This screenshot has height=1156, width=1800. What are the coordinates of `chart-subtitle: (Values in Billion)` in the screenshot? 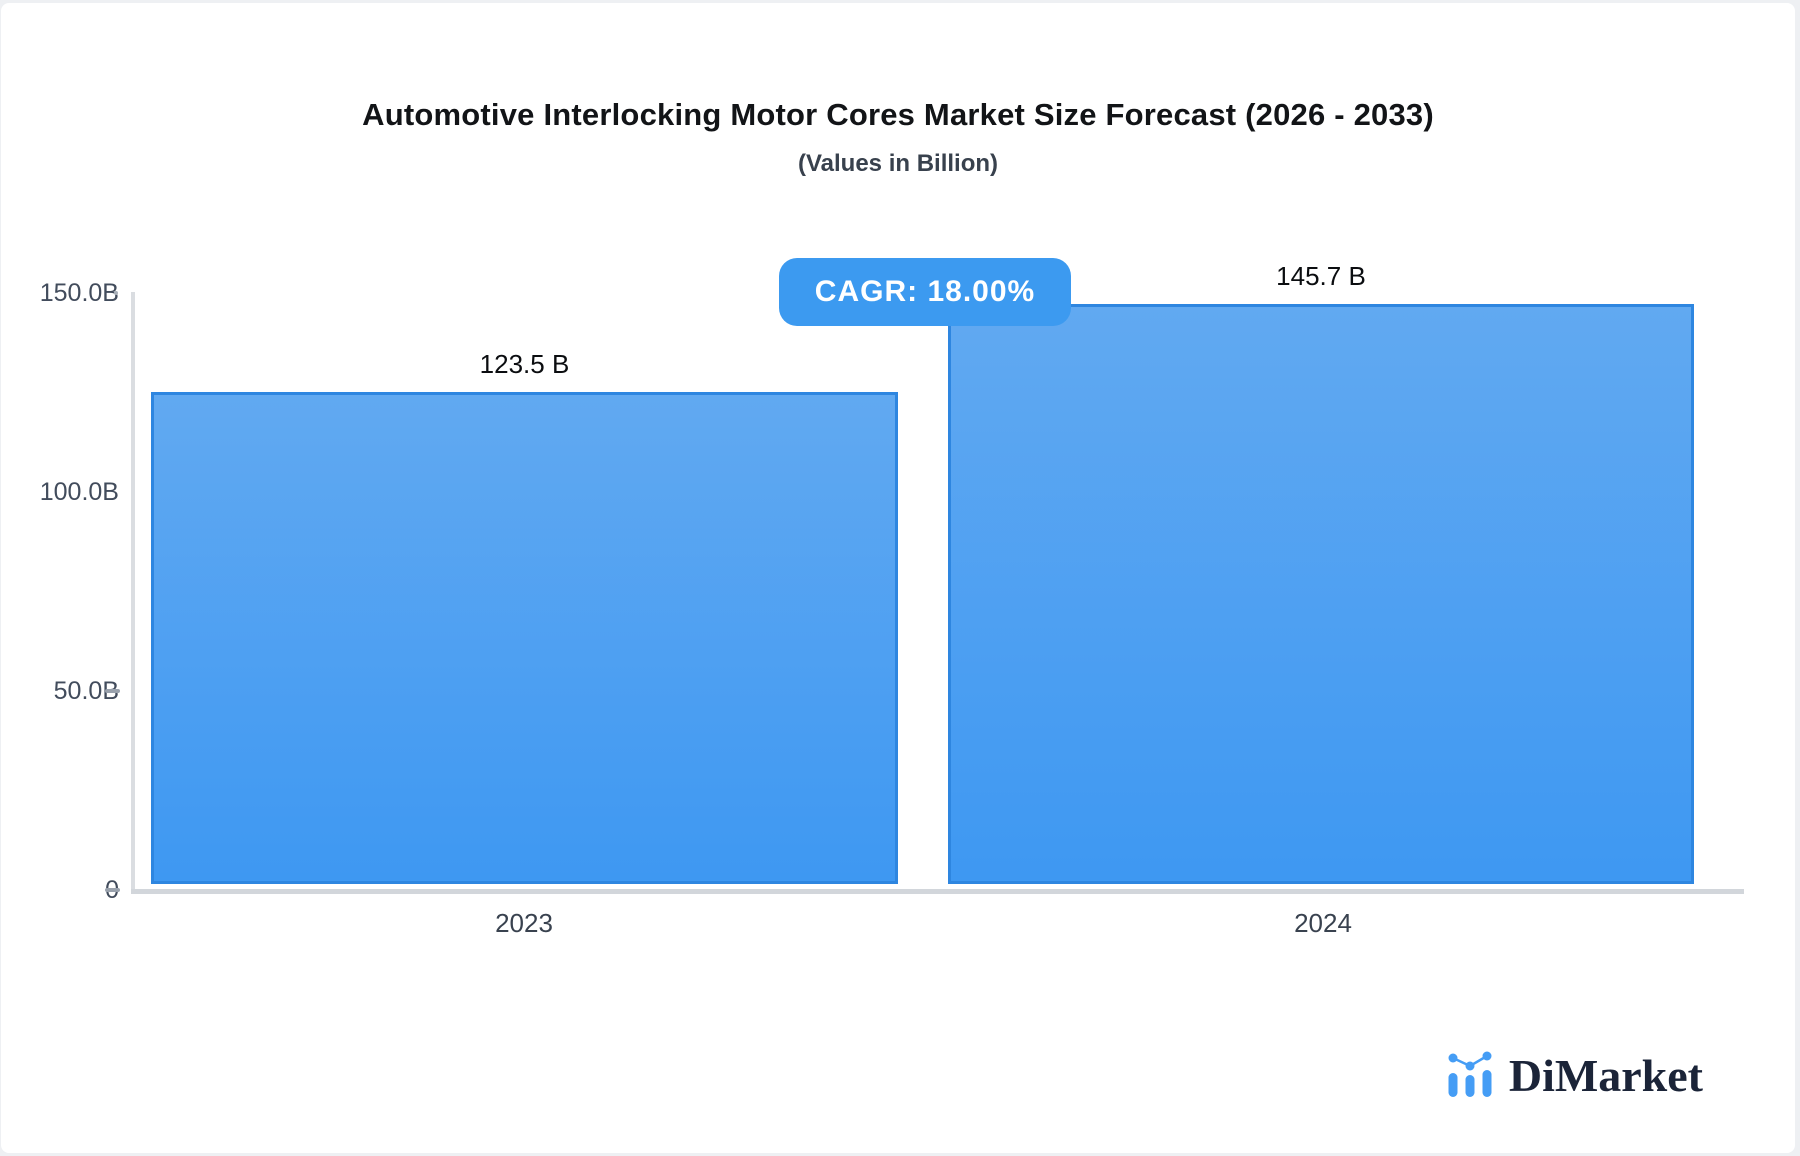 It's located at (898, 163).